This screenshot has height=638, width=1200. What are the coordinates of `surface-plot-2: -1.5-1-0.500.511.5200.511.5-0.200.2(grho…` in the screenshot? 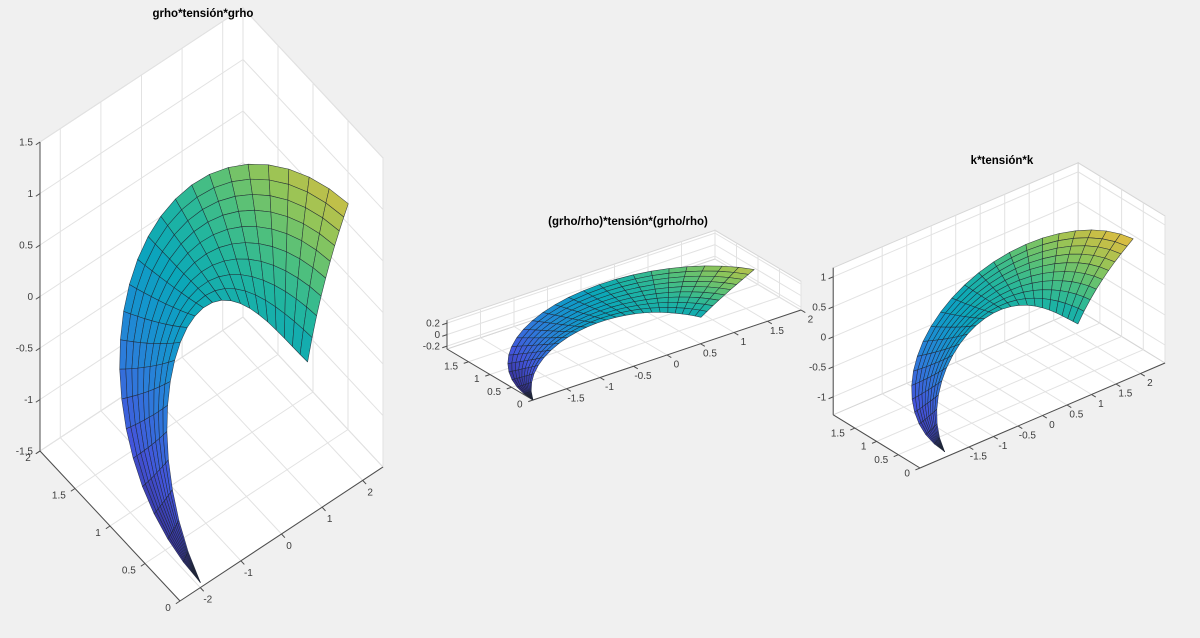 It's located at (618, 313).